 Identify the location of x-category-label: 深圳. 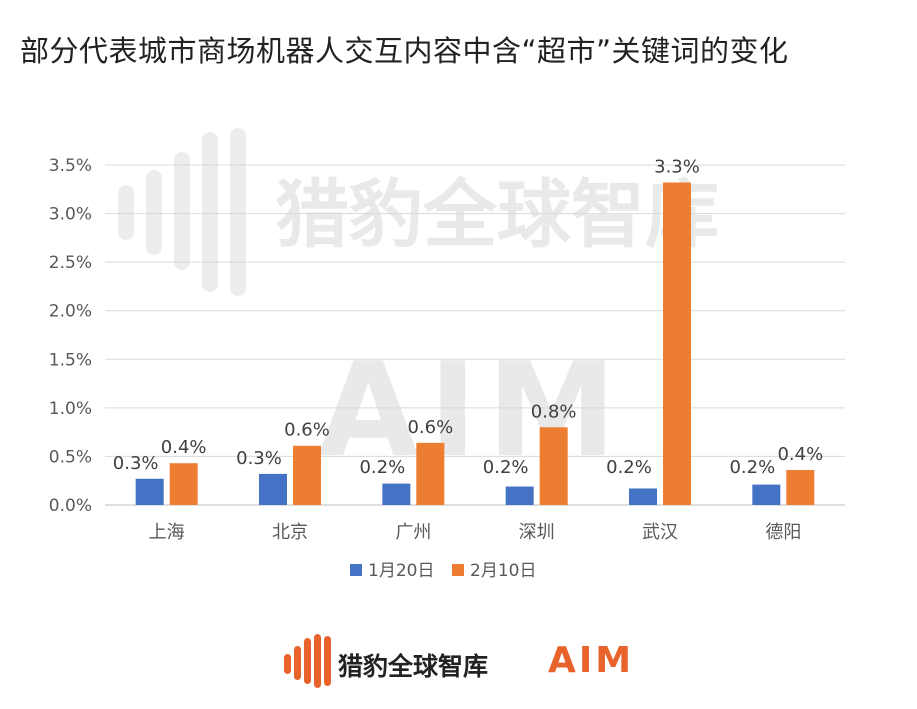
(537, 532).